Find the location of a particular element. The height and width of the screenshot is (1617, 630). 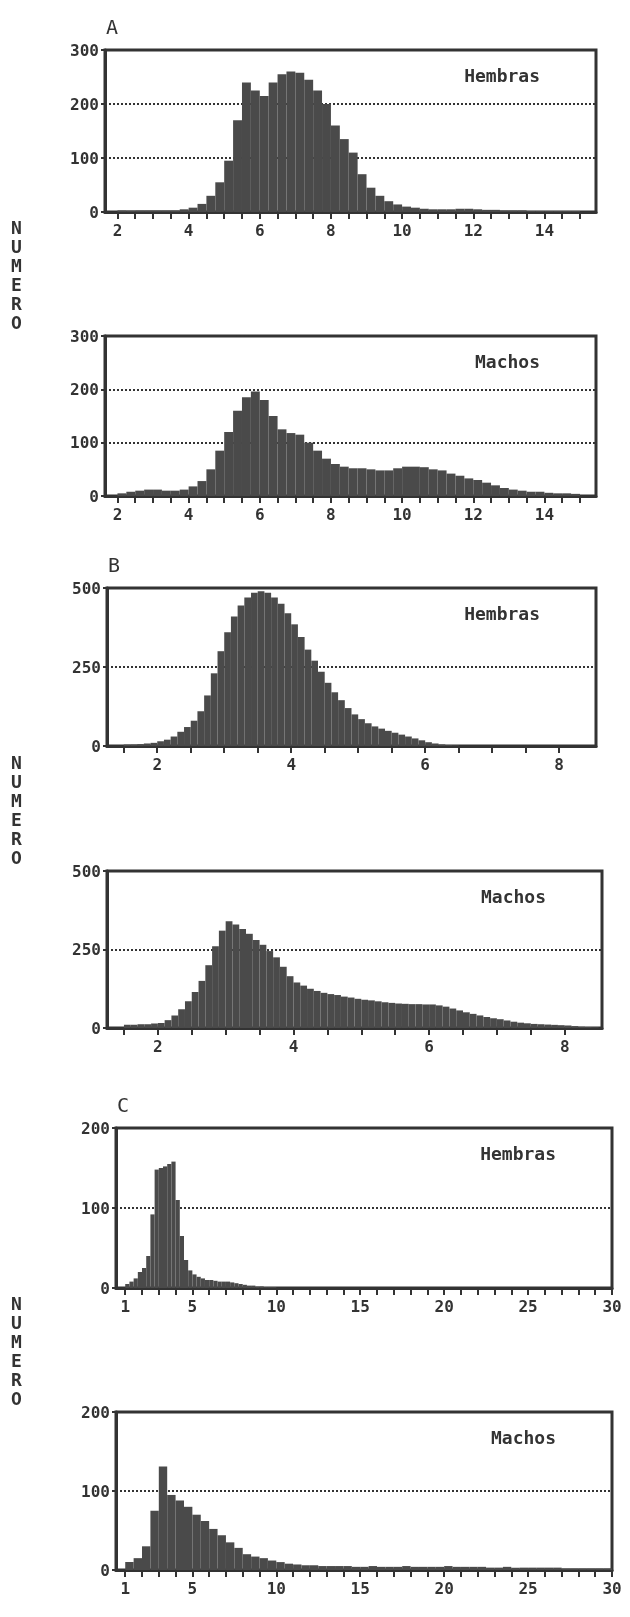

chart-title: B is located at coordinates (114, 565).